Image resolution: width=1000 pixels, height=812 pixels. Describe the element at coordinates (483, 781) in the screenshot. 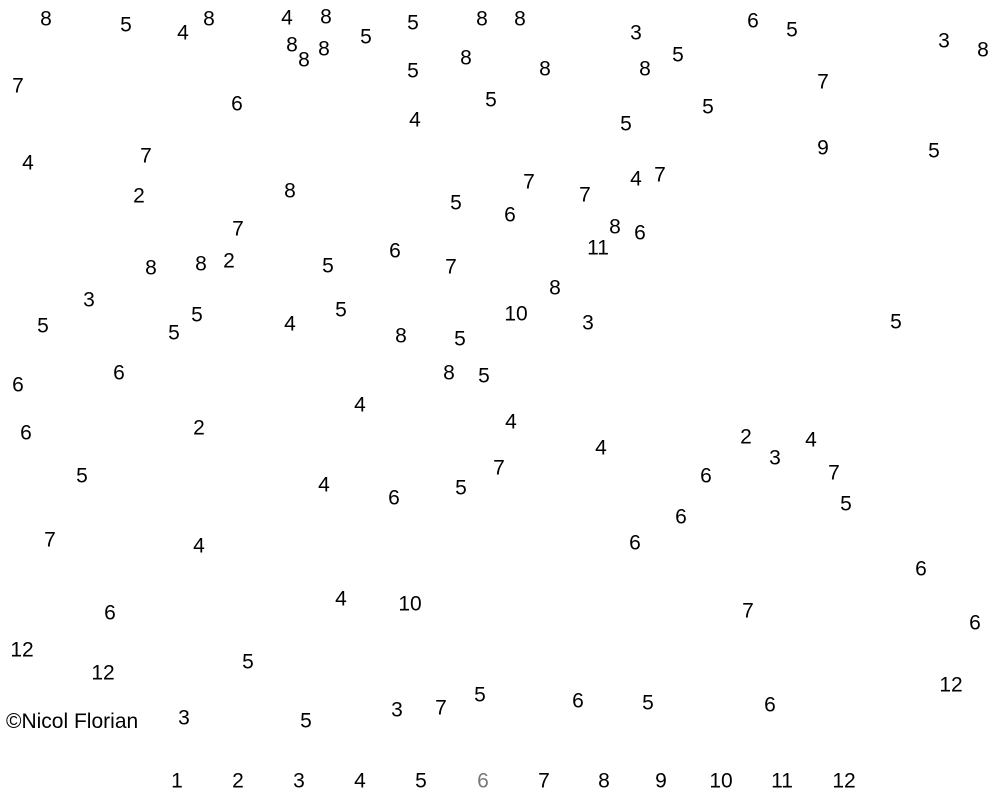

I see `legend-number-6: 6` at that location.